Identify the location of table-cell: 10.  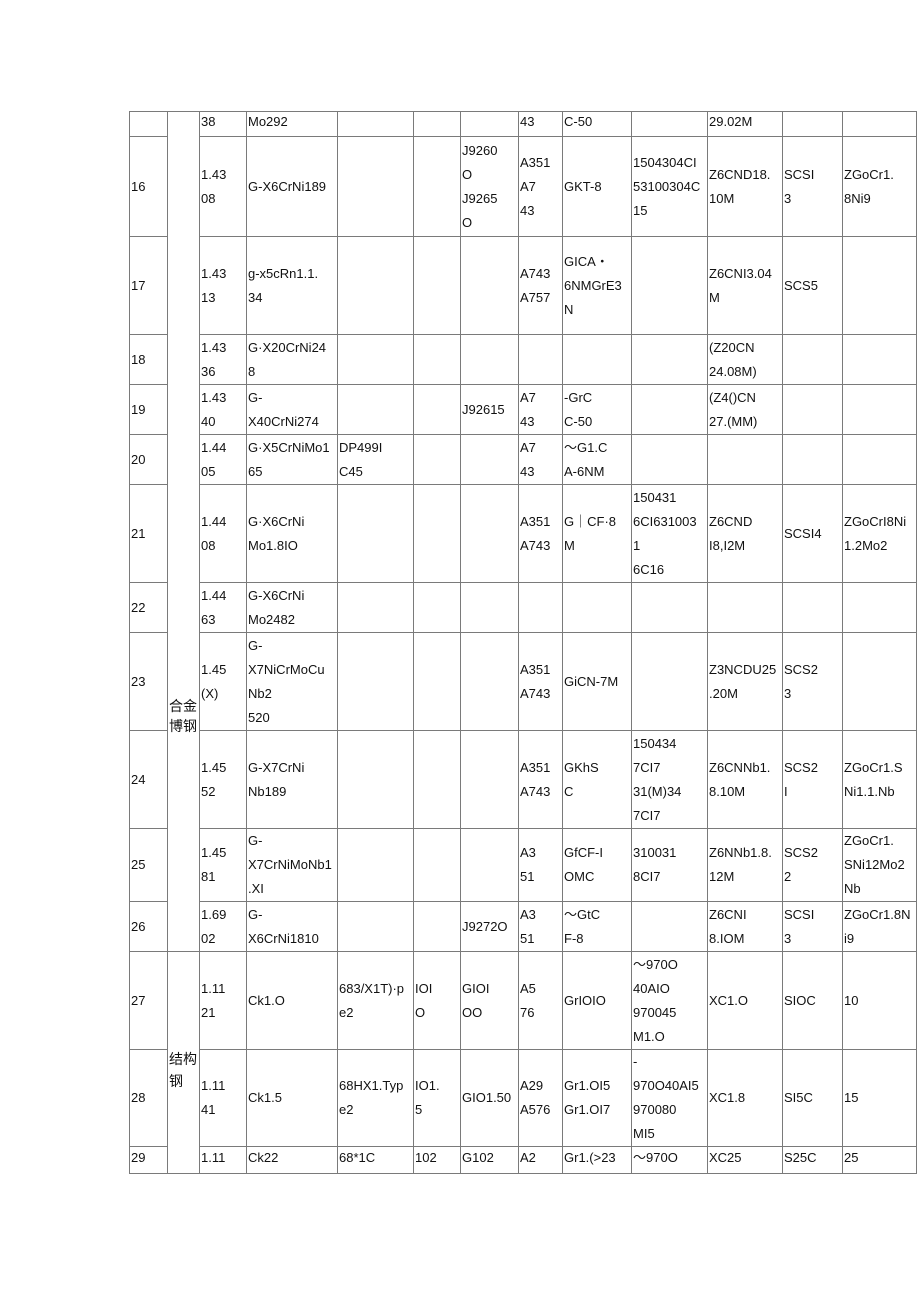
(879, 1000).